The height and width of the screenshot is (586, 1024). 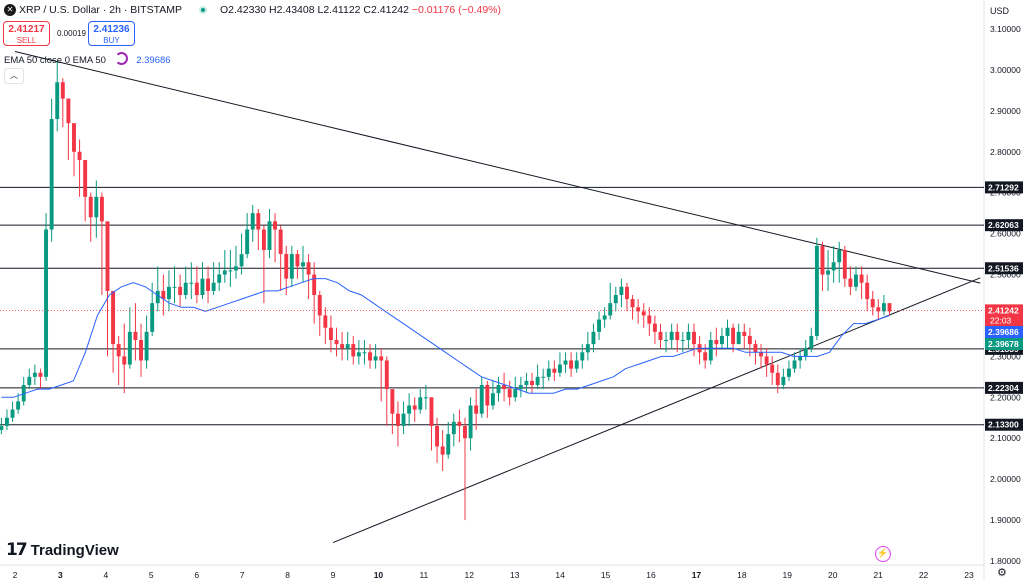 I want to click on price-tick-label: 2.60000, so click(x=1005, y=234).